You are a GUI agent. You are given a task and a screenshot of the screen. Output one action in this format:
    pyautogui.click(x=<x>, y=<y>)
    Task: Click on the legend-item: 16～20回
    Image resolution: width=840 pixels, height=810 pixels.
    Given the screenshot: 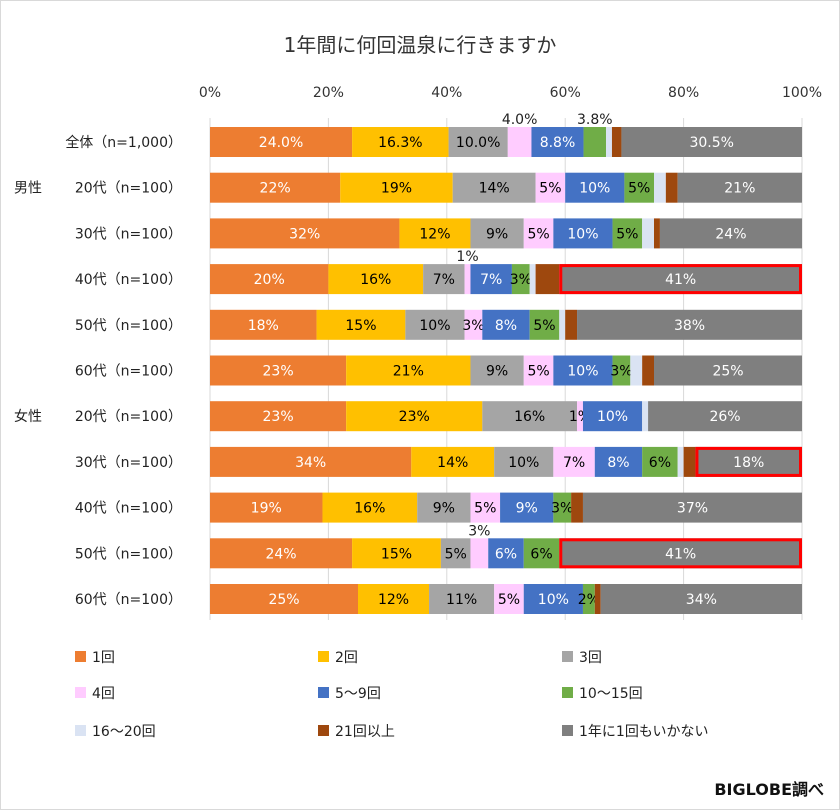 What is the action you would take?
    pyautogui.click(x=115, y=732)
    